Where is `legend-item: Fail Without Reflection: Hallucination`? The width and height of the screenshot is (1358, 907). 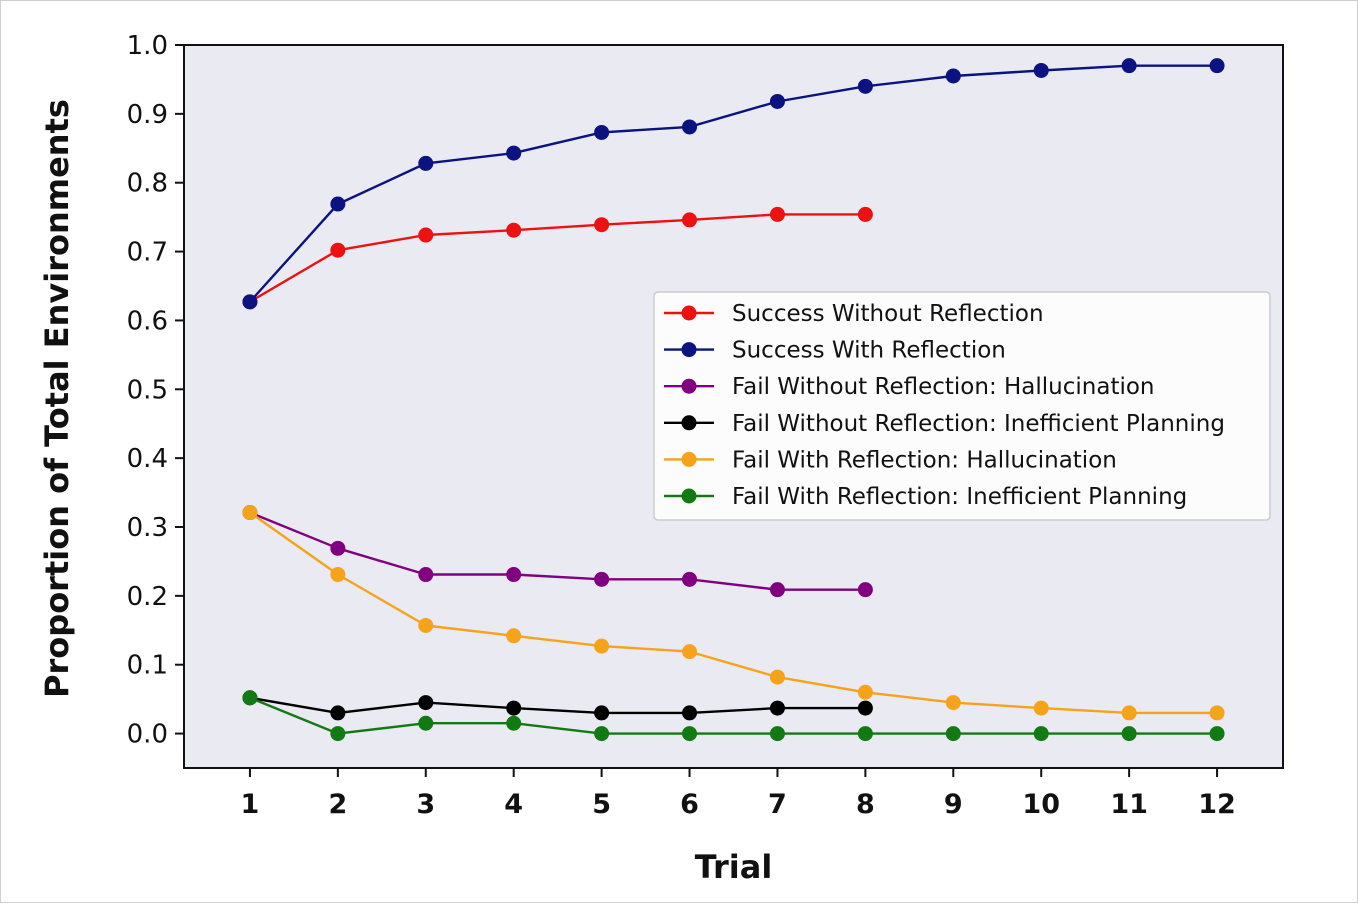 legend-item: Fail Without Reflection: Hallucination is located at coordinates (909, 387).